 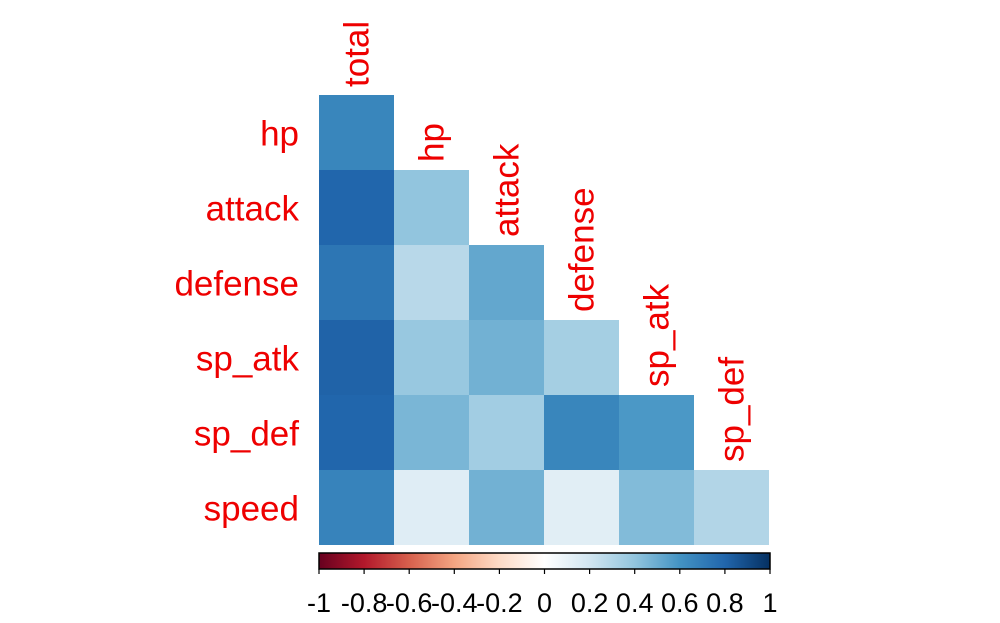 I want to click on color-bar-tick-label: -0.2, so click(x=499, y=603).